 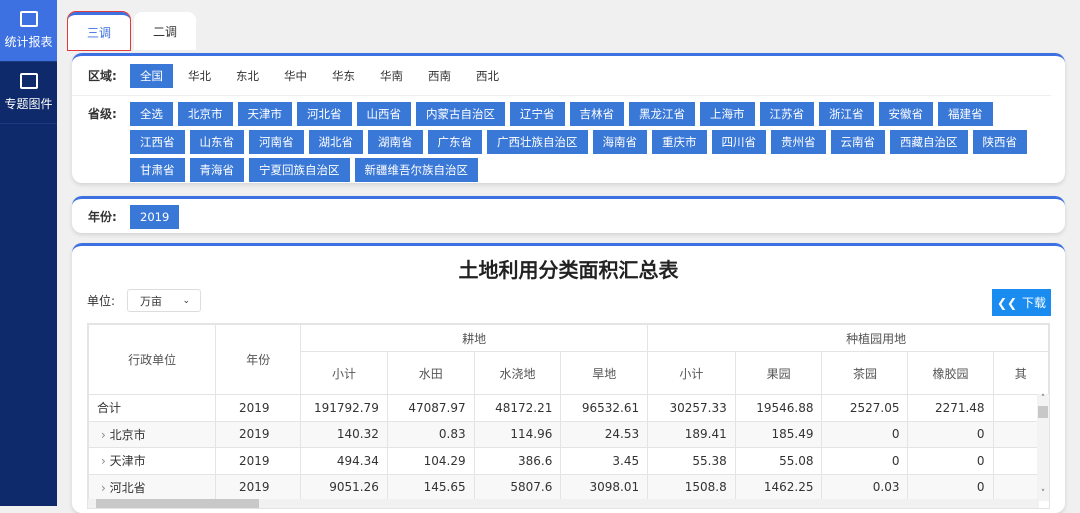 I want to click on province-button: 河南省, so click(x=276, y=142).